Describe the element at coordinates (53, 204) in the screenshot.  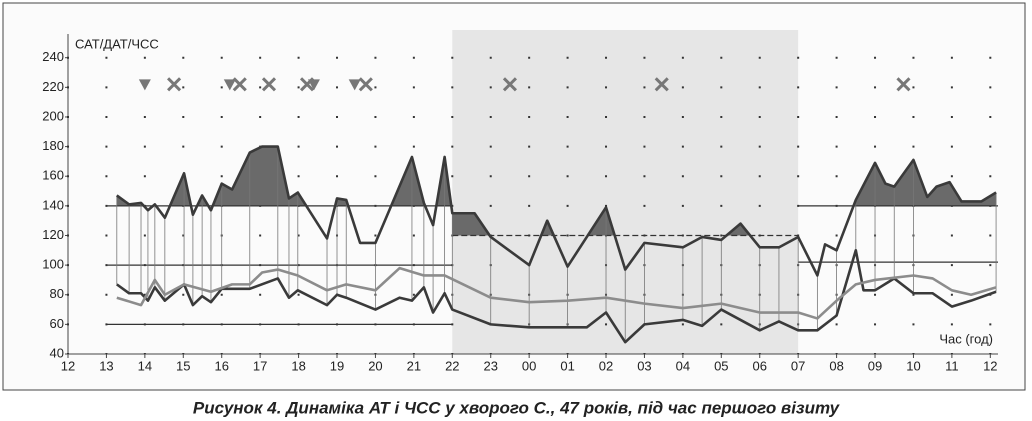
I see `y-tick-label: 140` at that location.